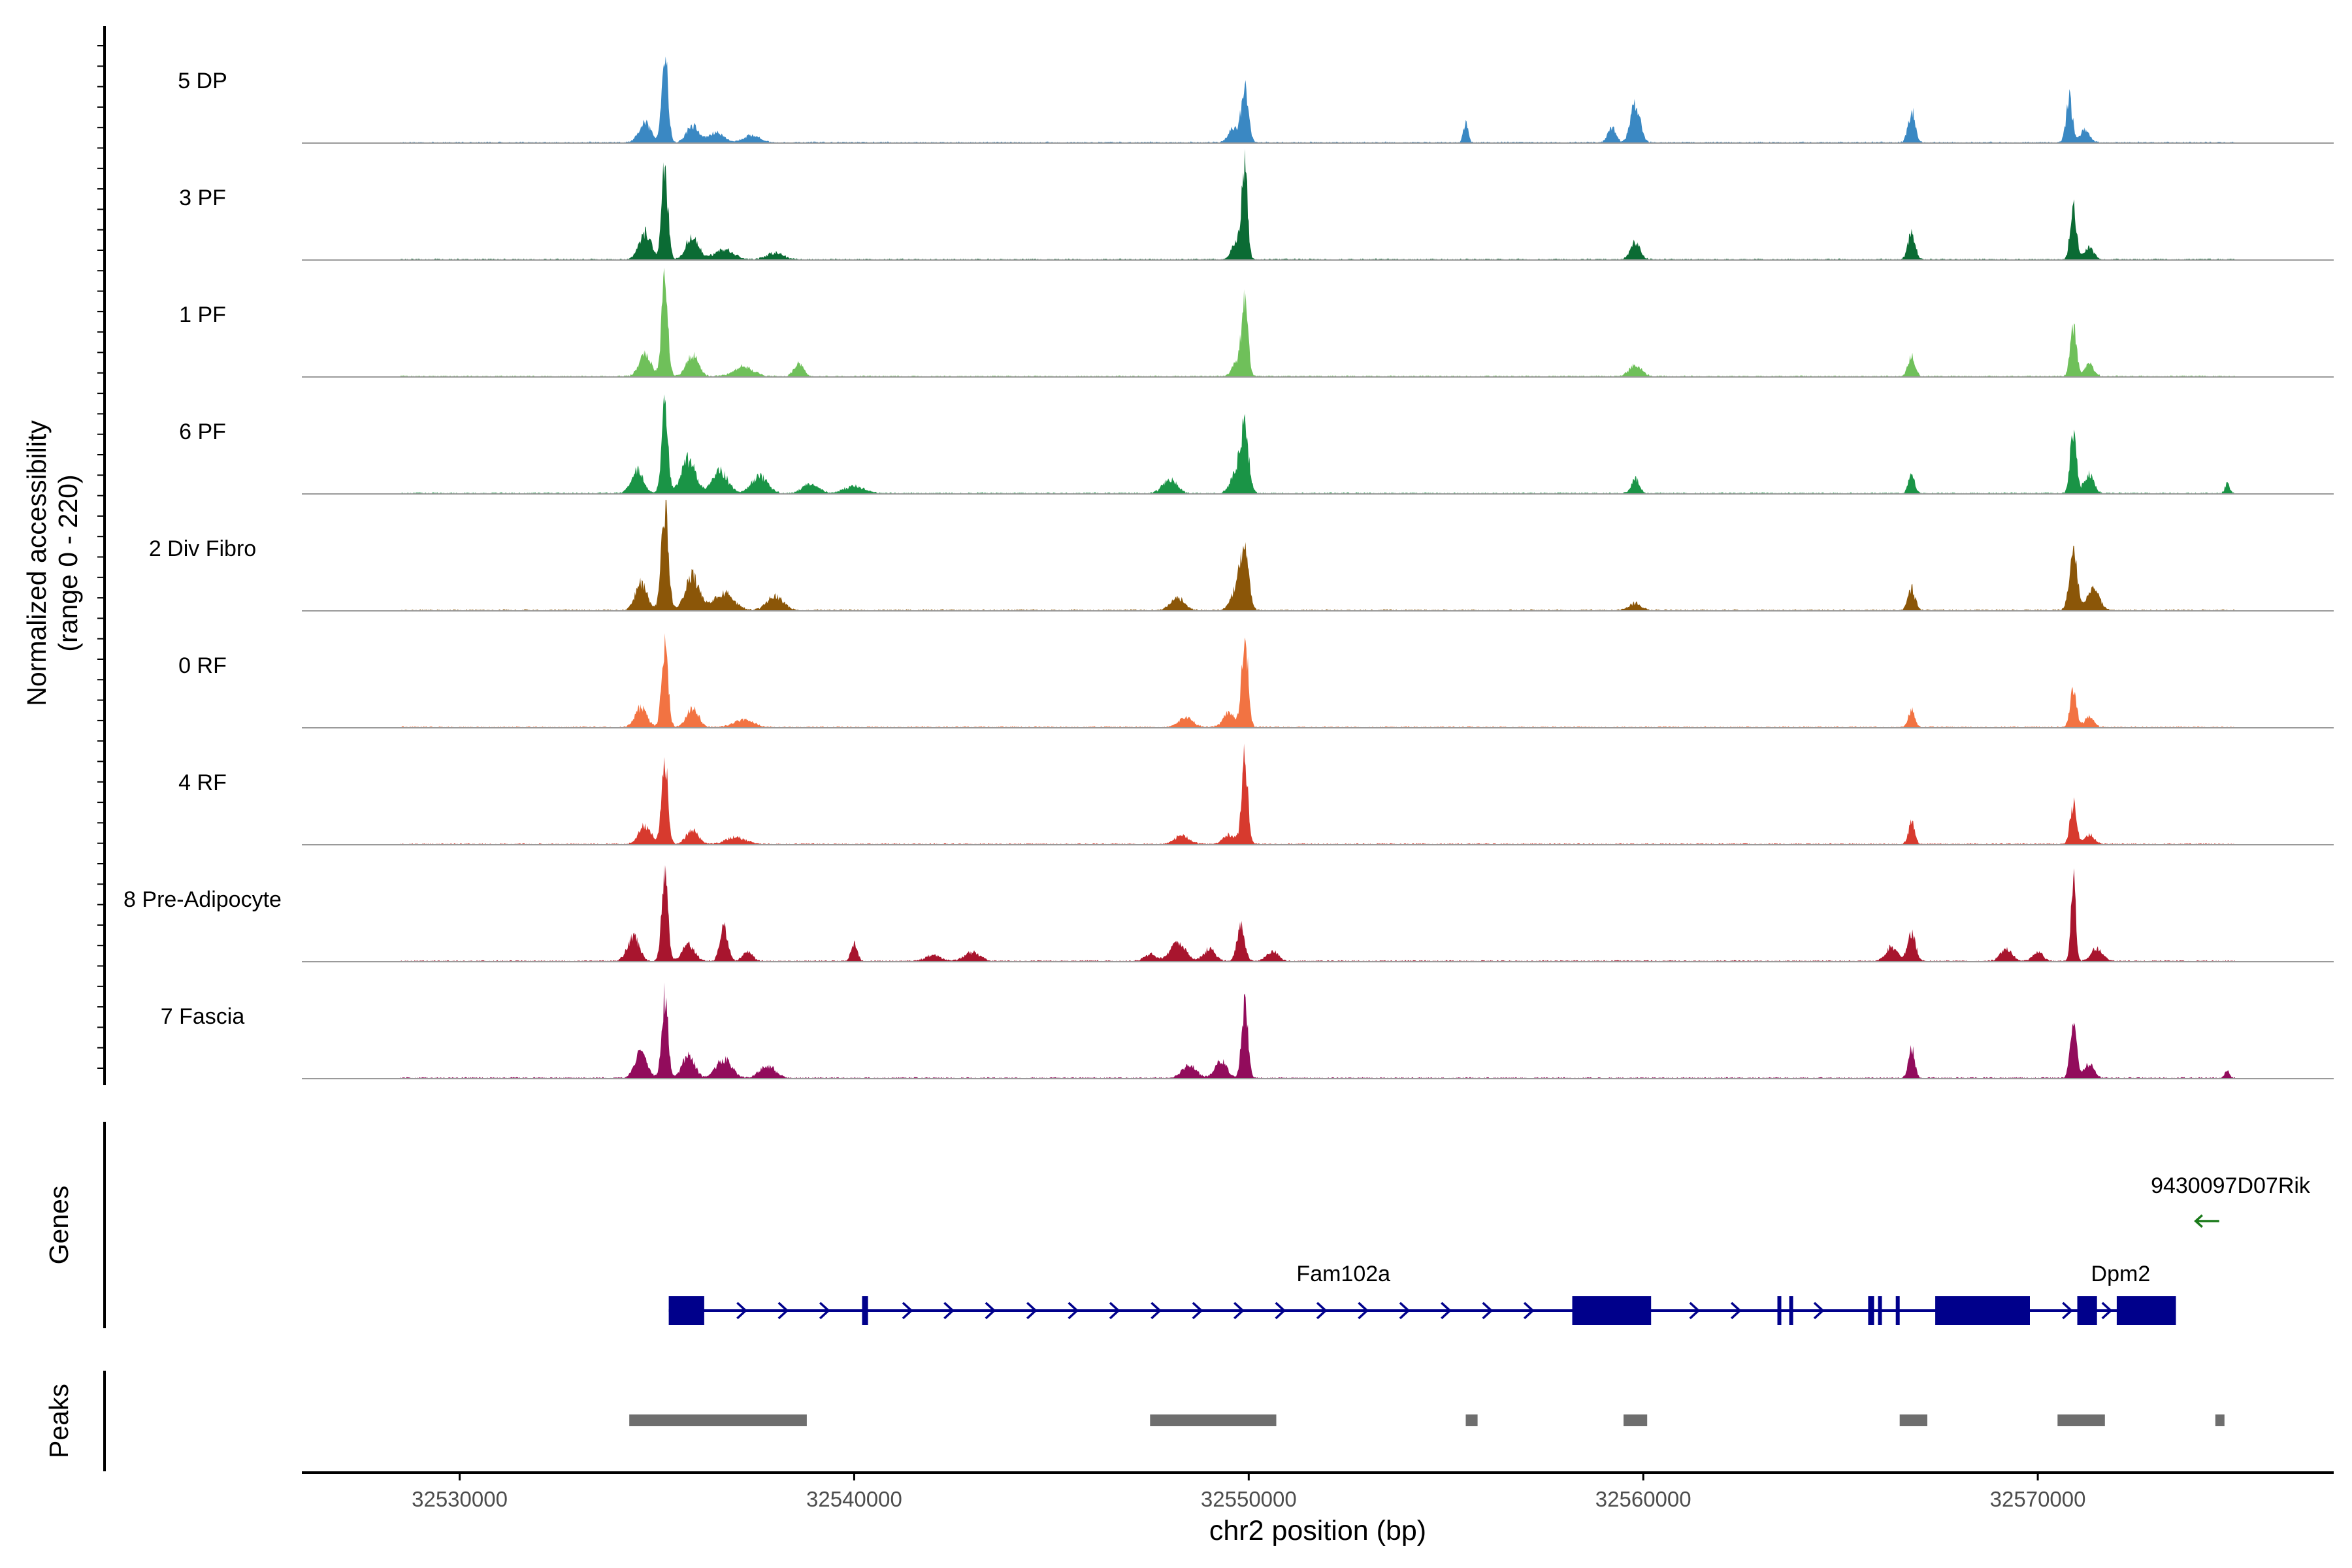  Describe the element at coordinates (2231, 1185) in the screenshot. I see `gene-label: 9430097D07Rik` at that location.